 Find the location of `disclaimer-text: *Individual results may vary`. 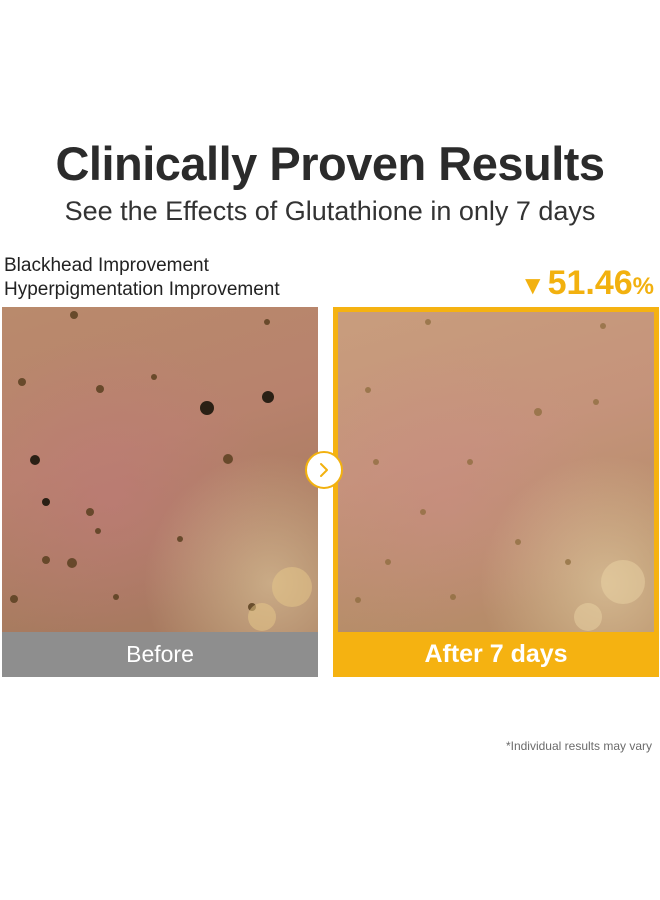

disclaimer-text: *Individual results may vary is located at coordinates (578, 746).